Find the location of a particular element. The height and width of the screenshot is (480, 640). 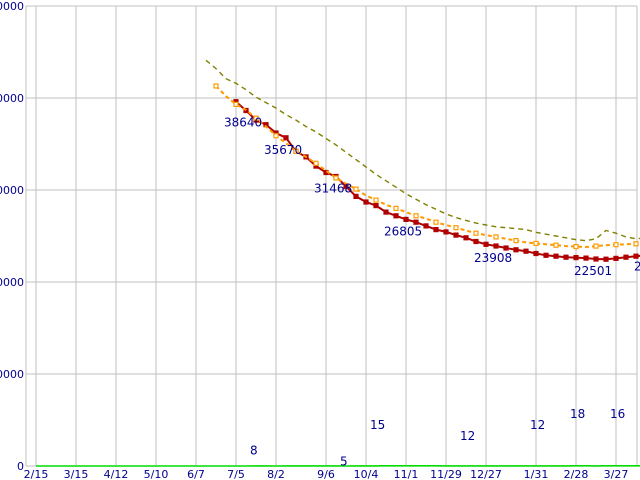

data-label-green: 5 is located at coordinates (344, 462).